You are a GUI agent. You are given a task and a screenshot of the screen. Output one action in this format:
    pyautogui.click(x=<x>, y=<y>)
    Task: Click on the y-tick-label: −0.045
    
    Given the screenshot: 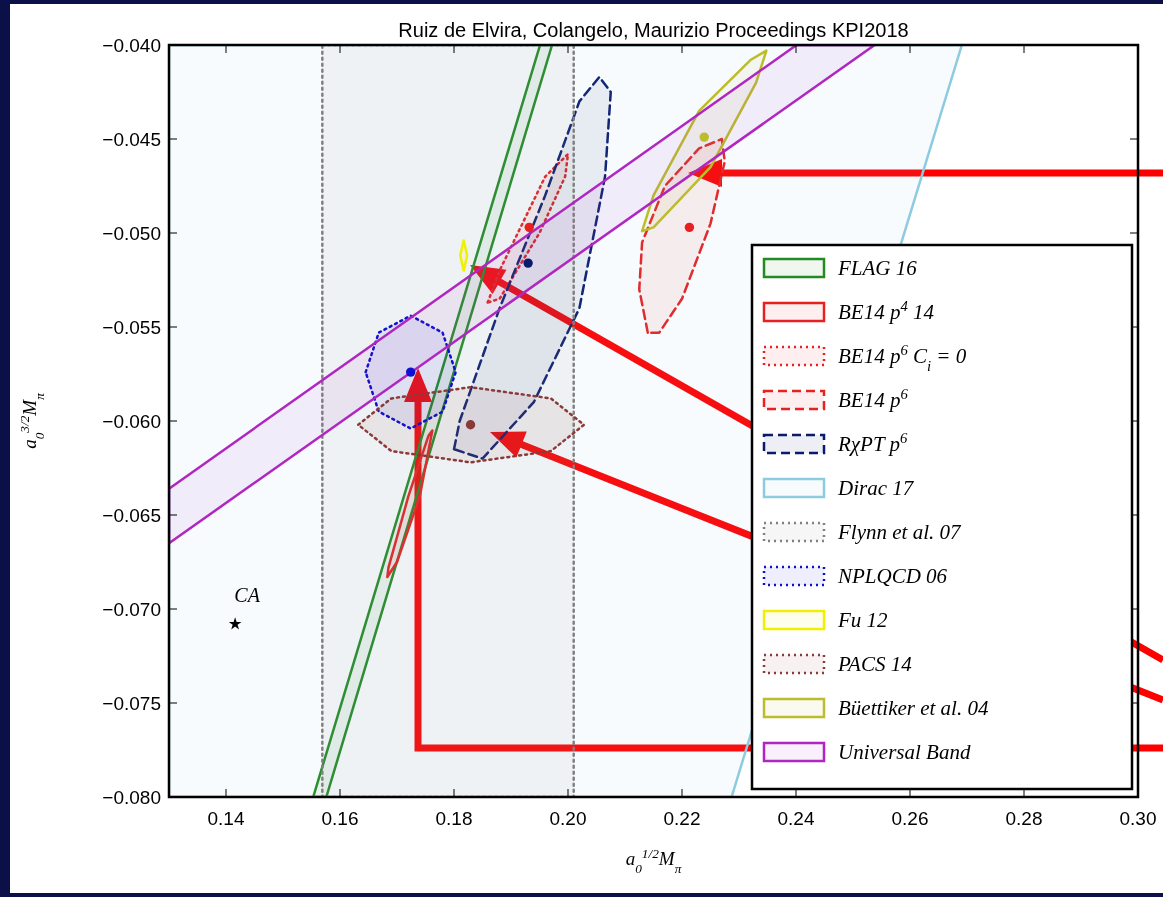 What is the action you would take?
    pyautogui.click(x=131, y=139)
    